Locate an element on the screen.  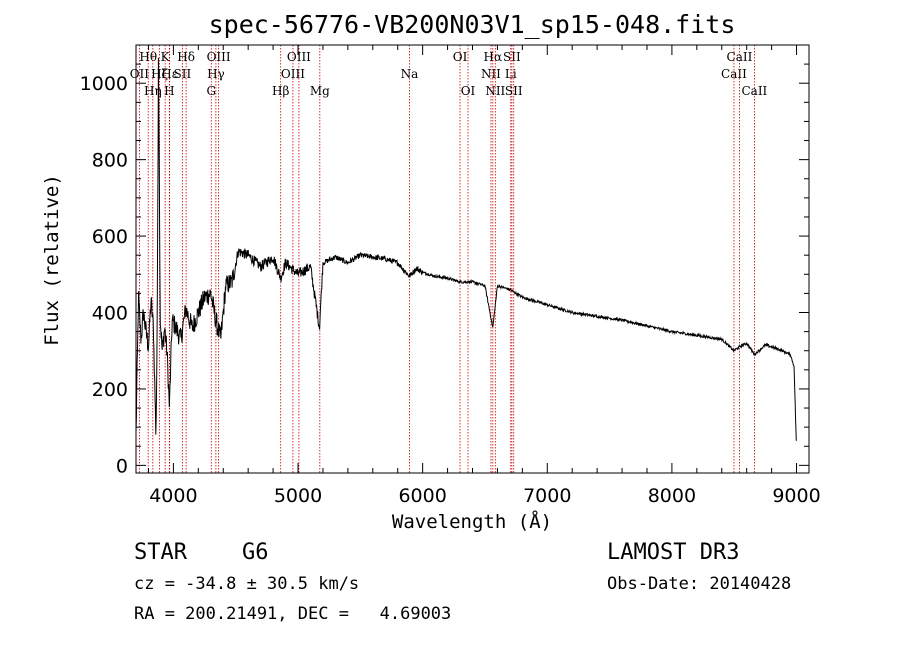
emission-line-label: Mg is located at coordinates (320, 91).